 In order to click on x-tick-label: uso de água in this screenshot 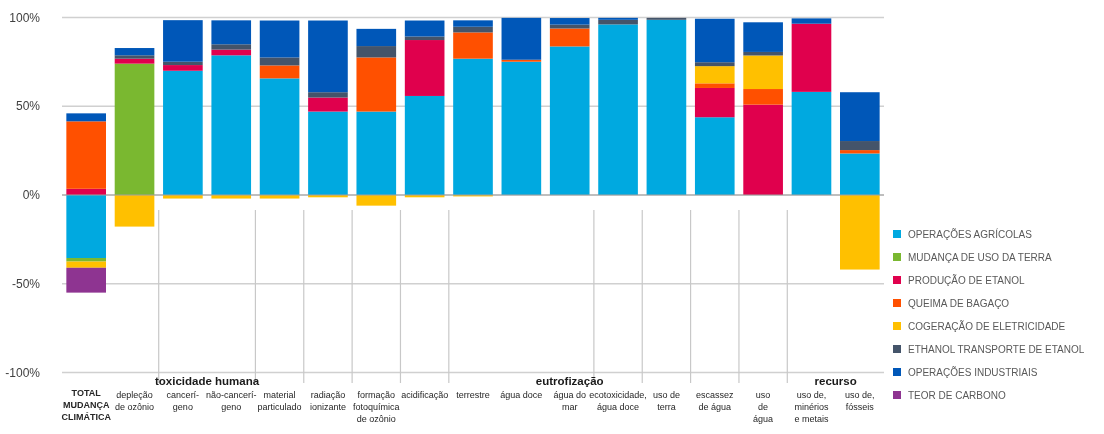, I will do `click(763, 407)`.